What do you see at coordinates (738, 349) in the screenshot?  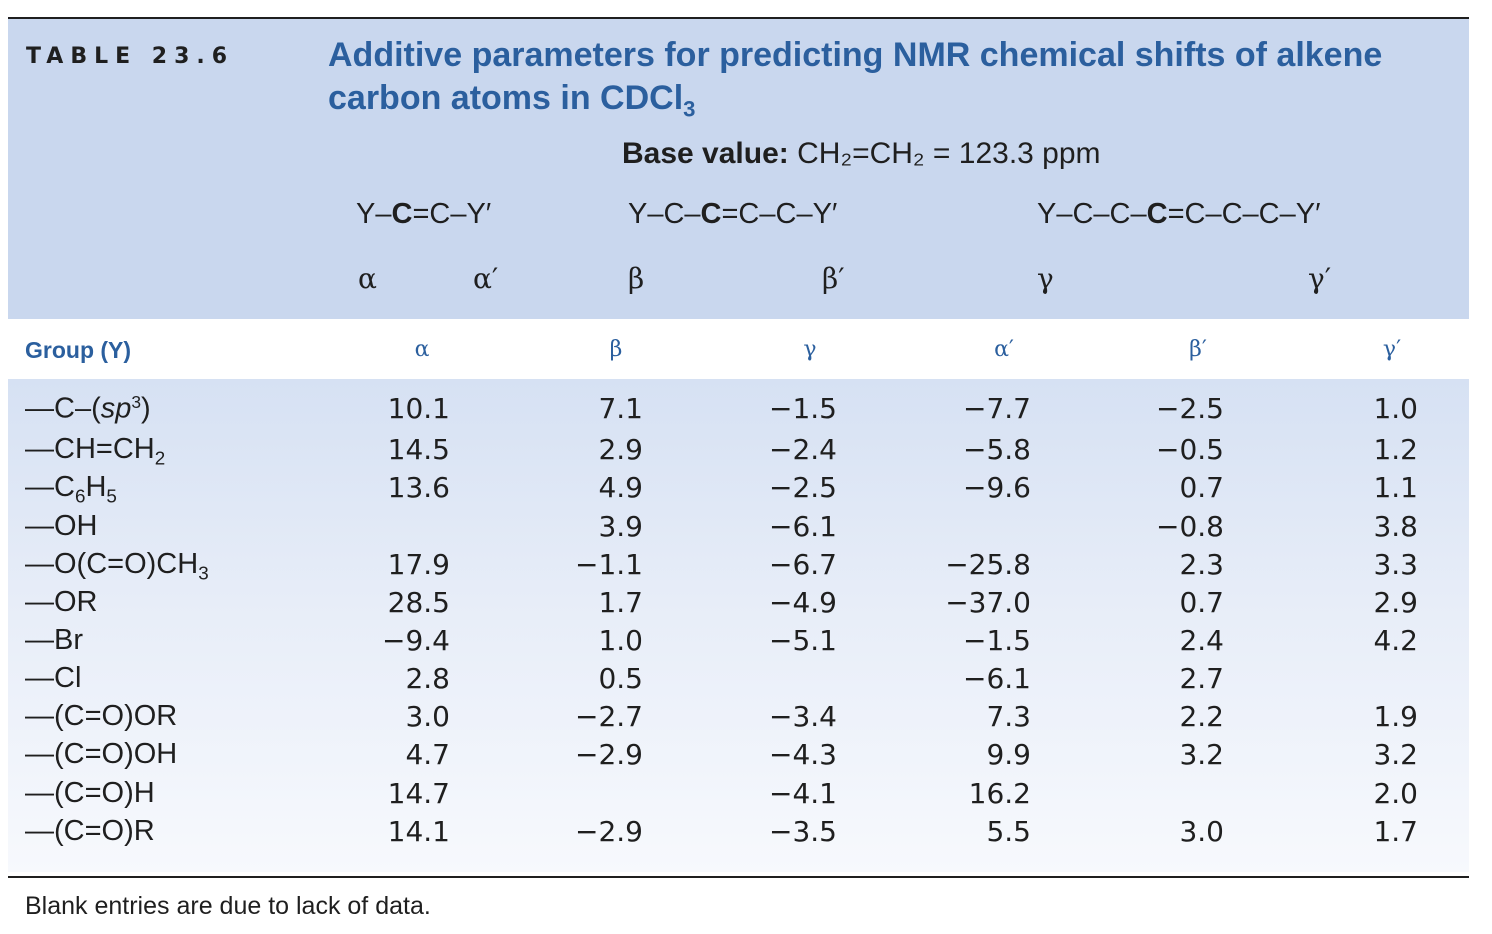 I see `column-header-row` at bounding box center [738, 349].